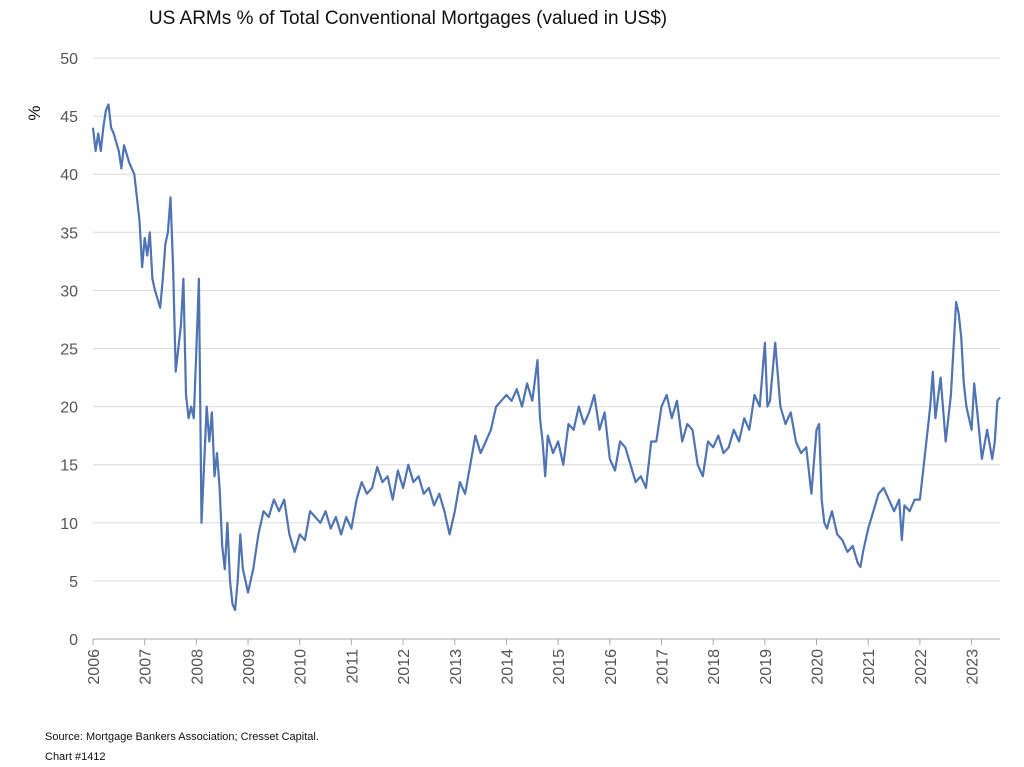 This screenshot has height=767, width=1024. I want to click on y-axis-label: %, so click(34, 112).